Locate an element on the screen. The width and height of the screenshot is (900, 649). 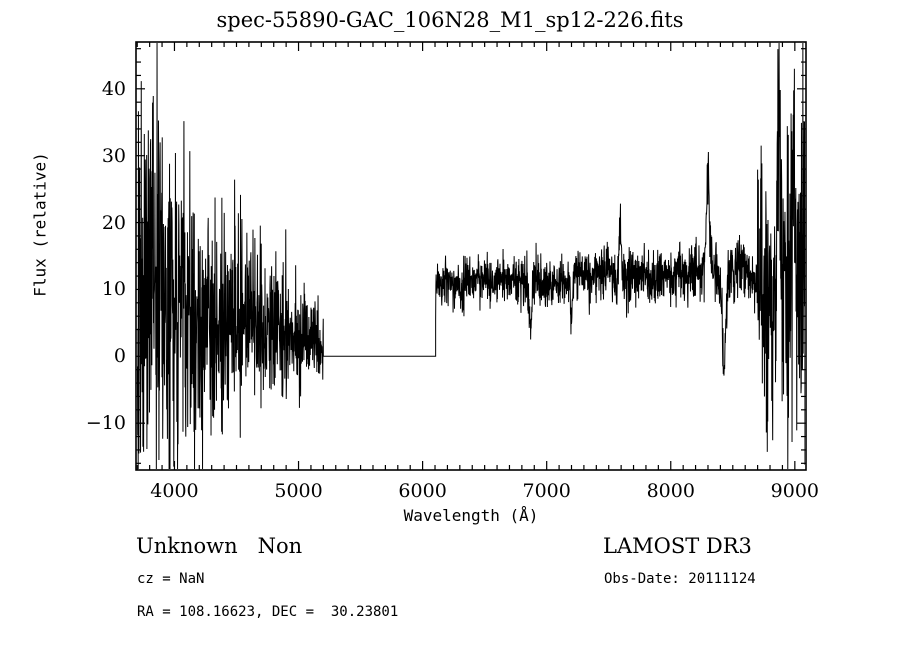
survey-annotation: LAMOST DR3 is located at coordinates (677, 546).